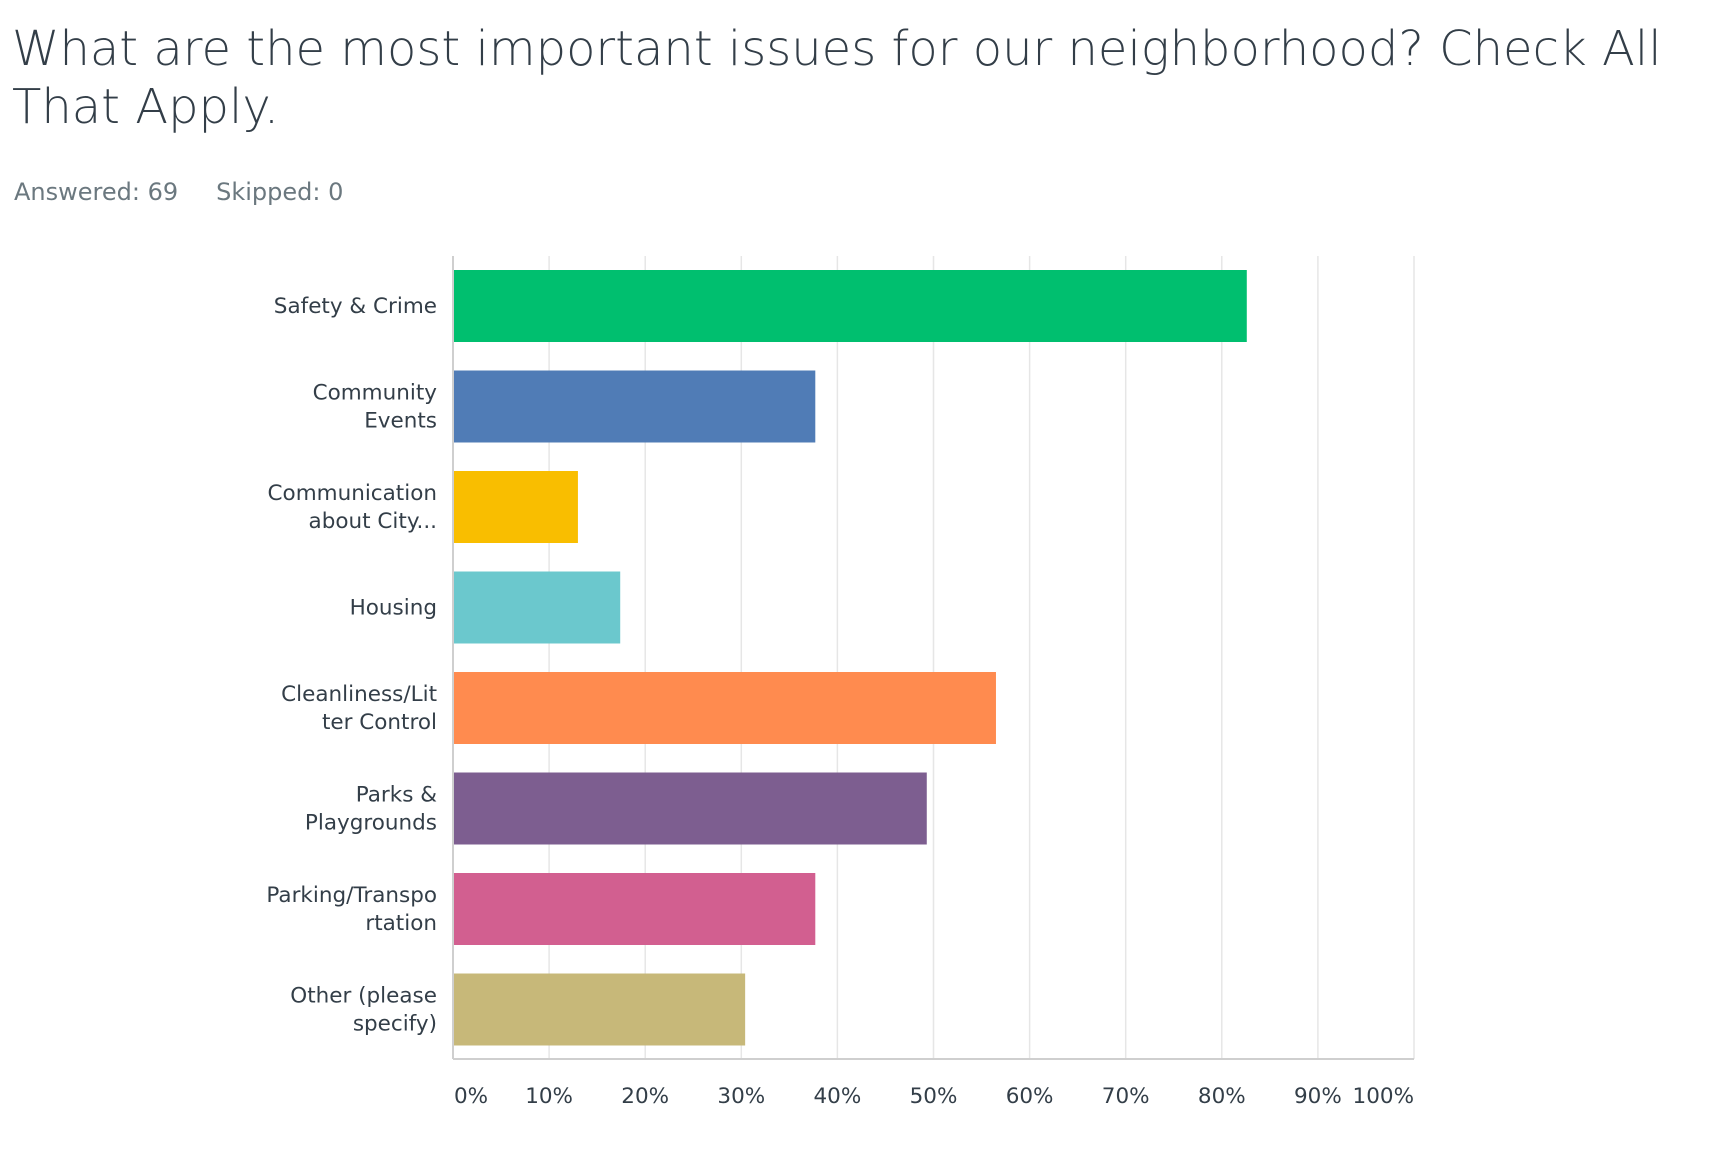 The image size is (1735, 1171). I want to click on x-tick-label: 40%, so click(838, 1096).